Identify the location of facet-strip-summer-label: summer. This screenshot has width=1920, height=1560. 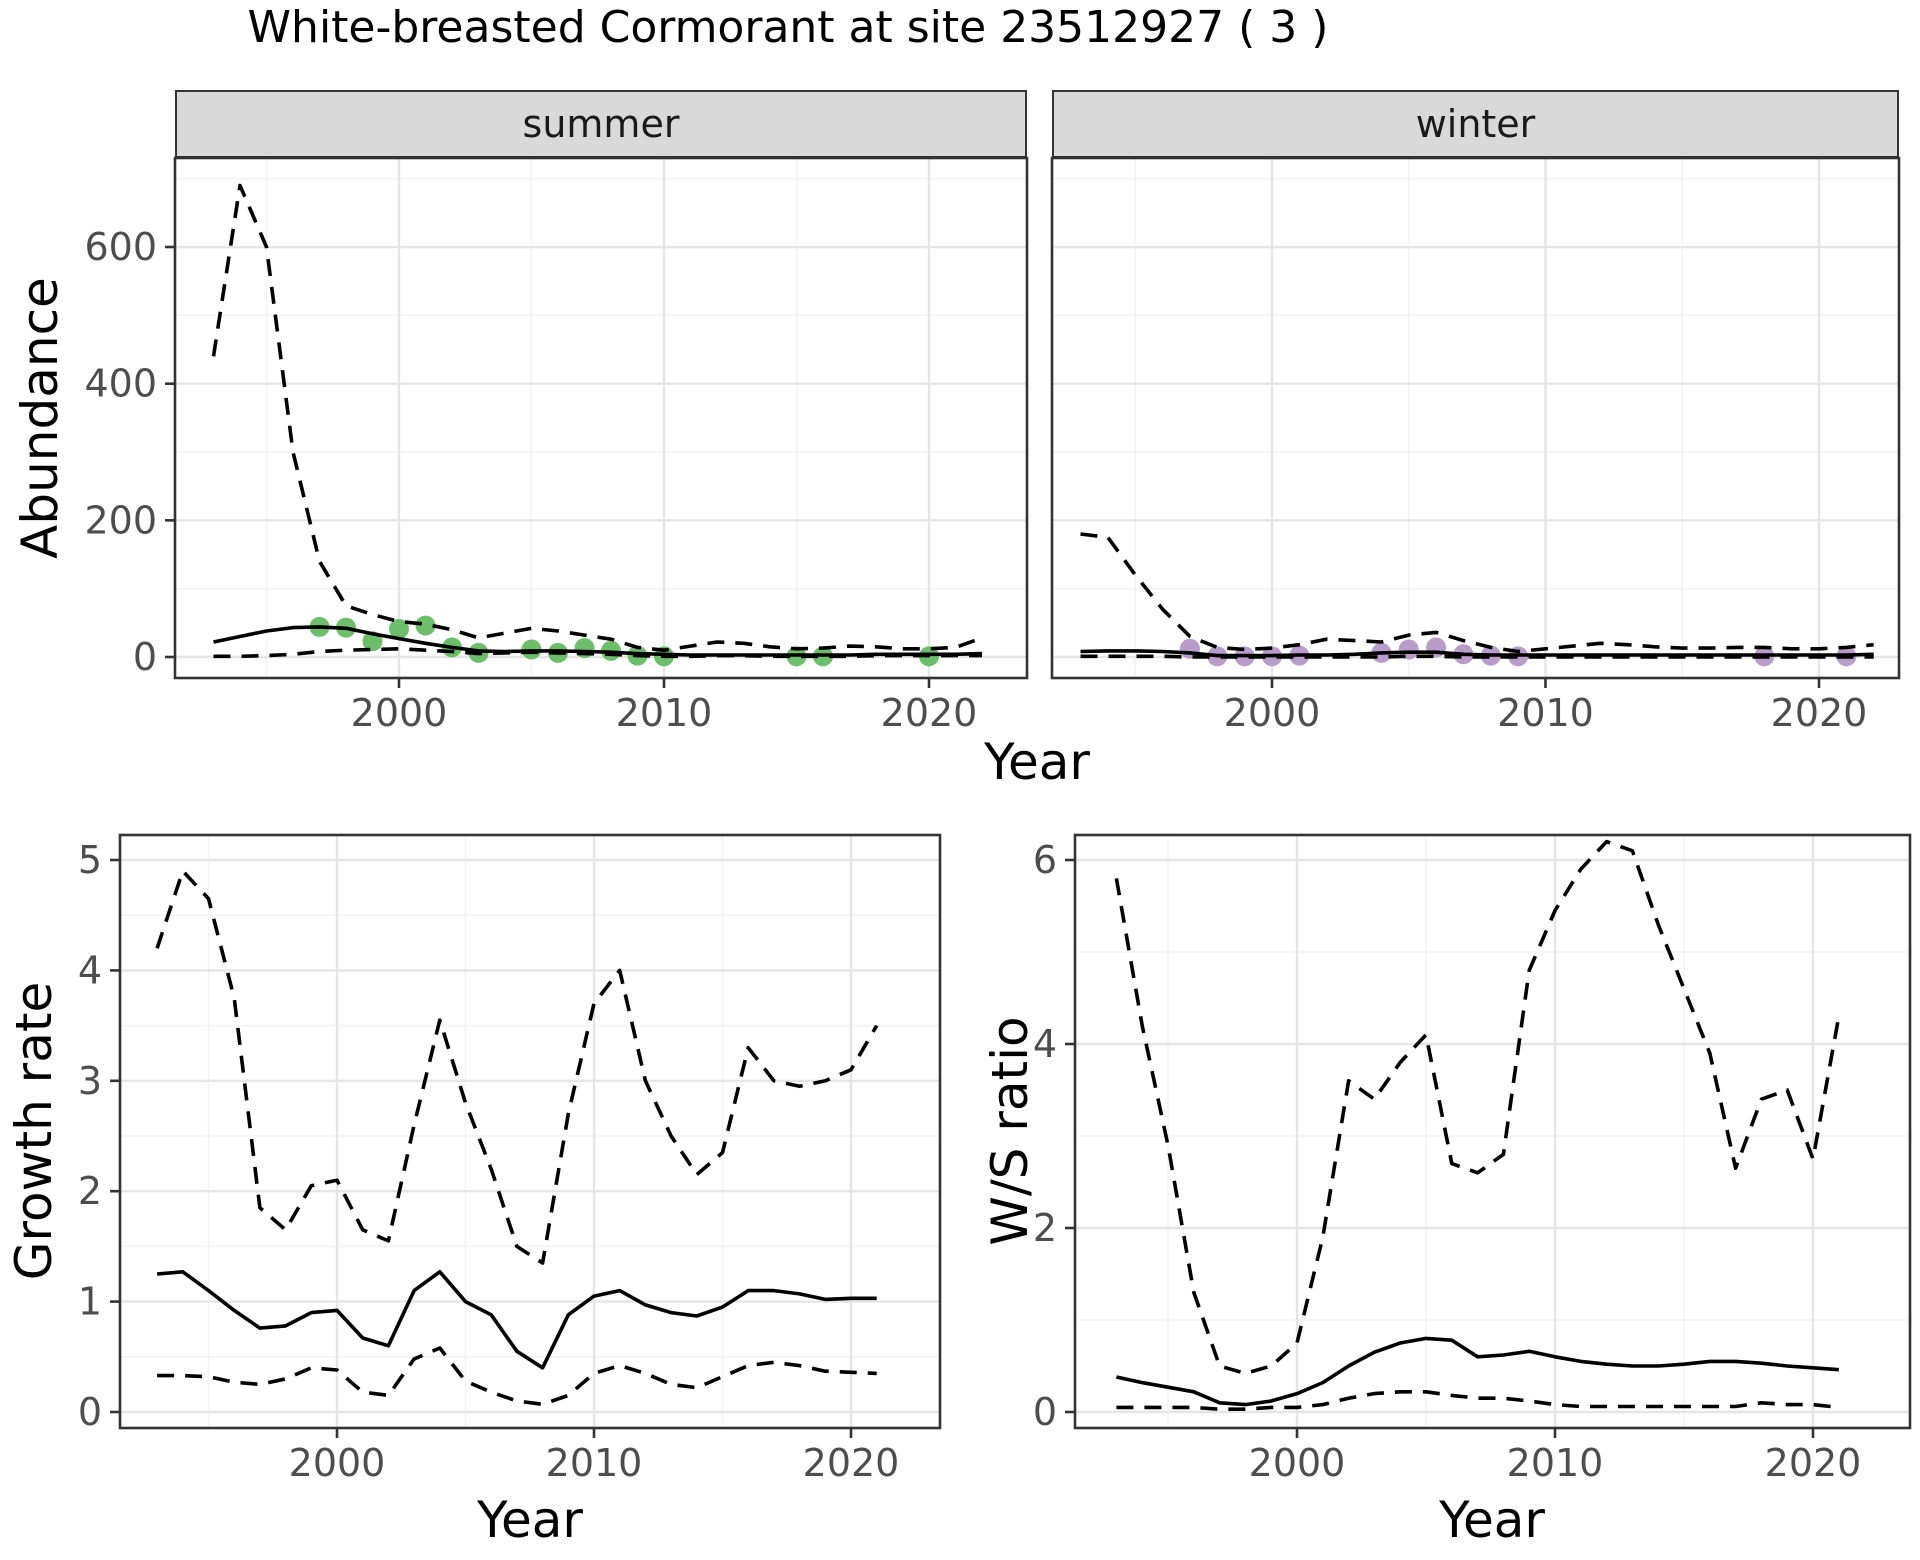
(601, 124).